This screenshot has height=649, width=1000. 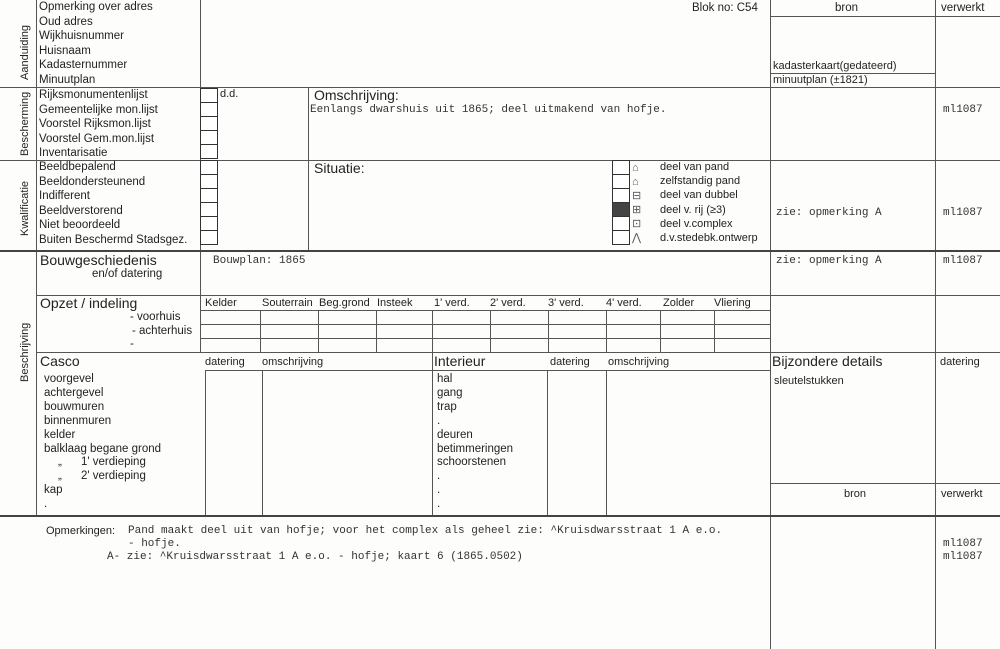 What do you see at coordinates (566, 303) in the screenshot?
I see `column-header: 3' verd.` at bounding box center [566, 303].